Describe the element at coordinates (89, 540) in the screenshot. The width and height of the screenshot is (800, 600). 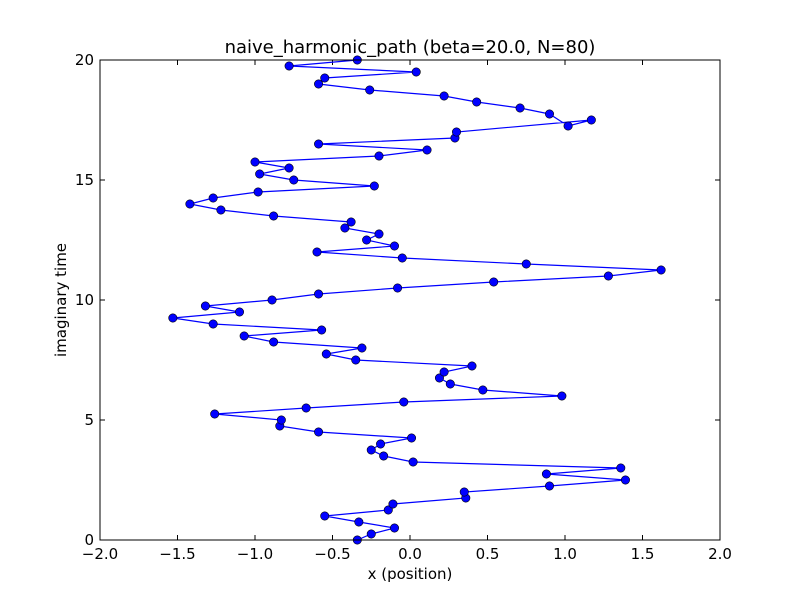
I see `y-tick-label: 0` at that location.